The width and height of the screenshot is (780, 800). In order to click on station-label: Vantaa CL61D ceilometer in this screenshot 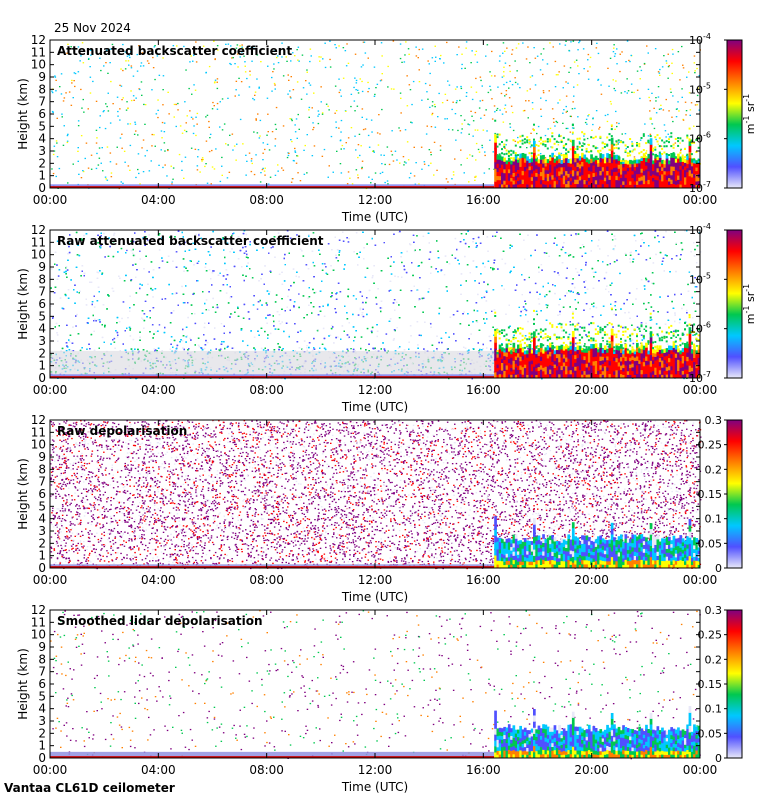, I will do `click(89, 788)`.